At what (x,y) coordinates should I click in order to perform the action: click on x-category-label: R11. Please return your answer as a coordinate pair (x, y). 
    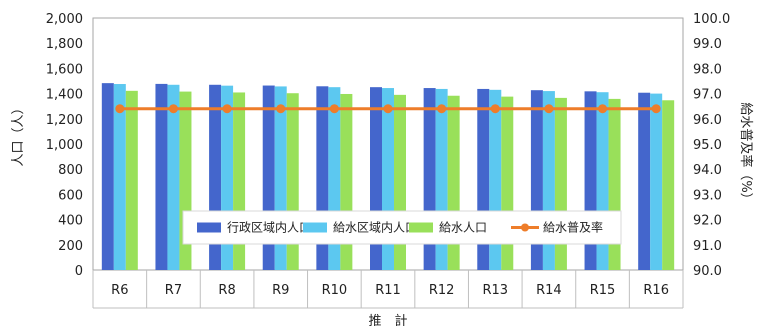
    Looking at the image, I should click on (388, 290).